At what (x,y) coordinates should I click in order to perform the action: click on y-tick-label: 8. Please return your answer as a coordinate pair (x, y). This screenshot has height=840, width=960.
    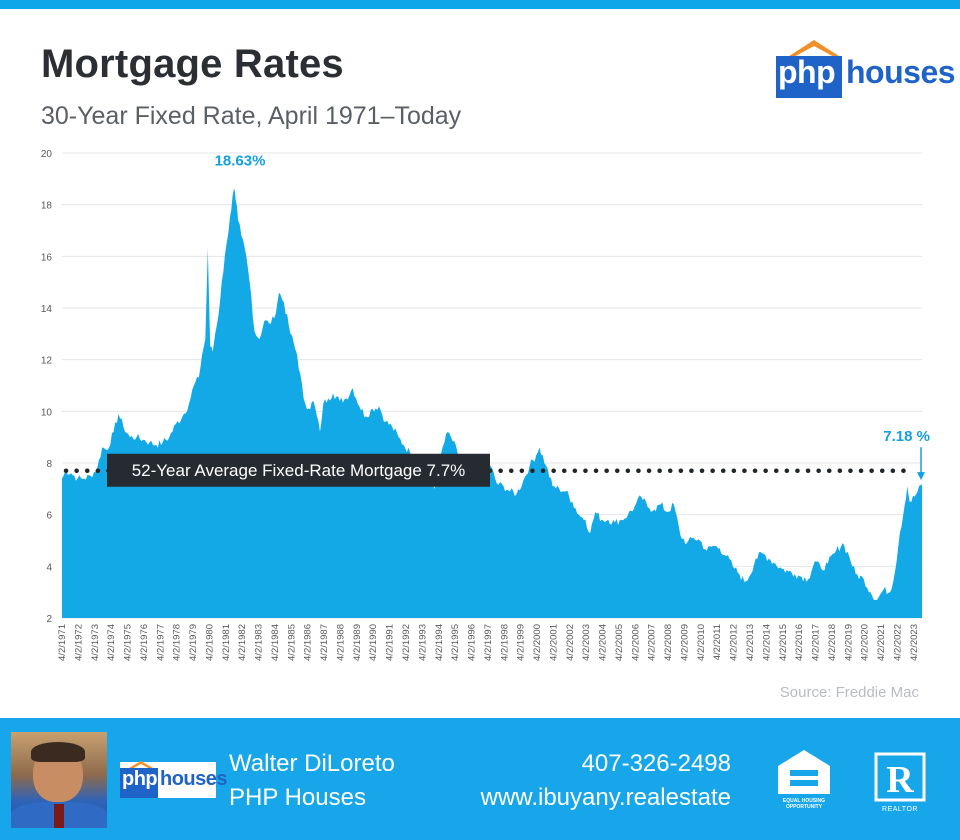
    Looking at the image, I should click on (49, 464).